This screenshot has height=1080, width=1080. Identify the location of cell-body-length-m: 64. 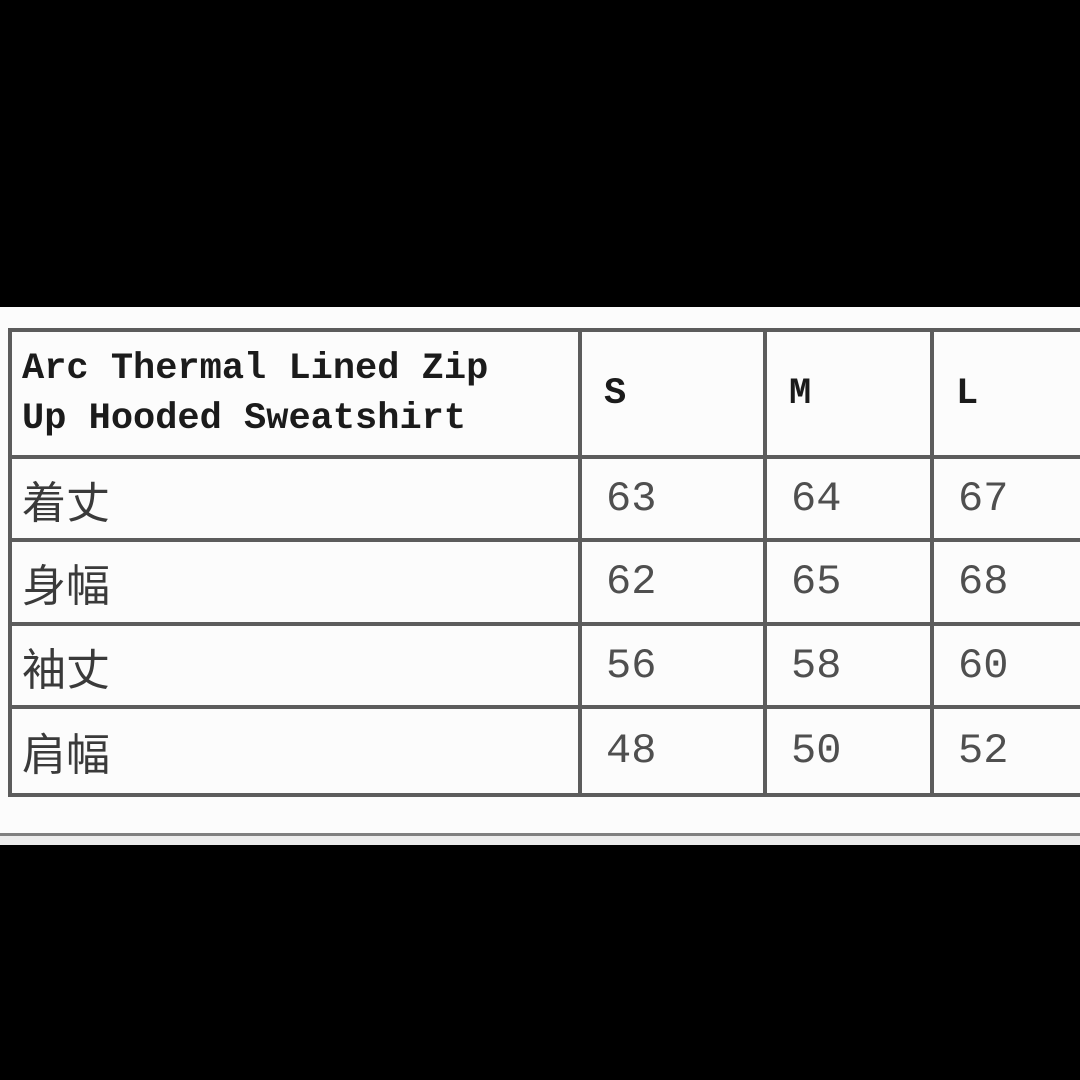
(848, 498).